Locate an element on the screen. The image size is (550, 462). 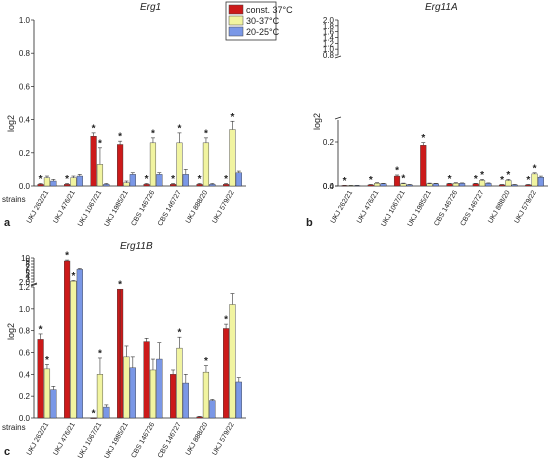
legend-label-const-37: const. 37°C is located at coordinates (269, 10).